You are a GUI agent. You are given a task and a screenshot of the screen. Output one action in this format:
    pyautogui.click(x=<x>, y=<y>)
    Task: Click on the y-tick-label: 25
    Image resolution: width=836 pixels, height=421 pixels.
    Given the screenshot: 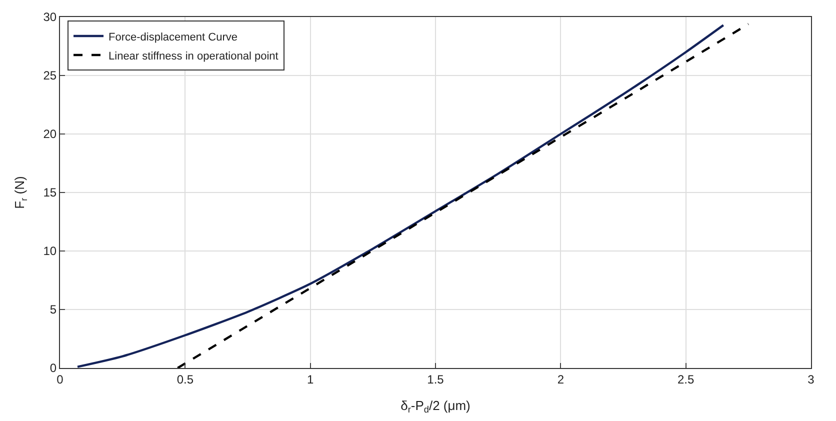 What is the action you would take?
    pyautogui.click(x=50, y=75)
    